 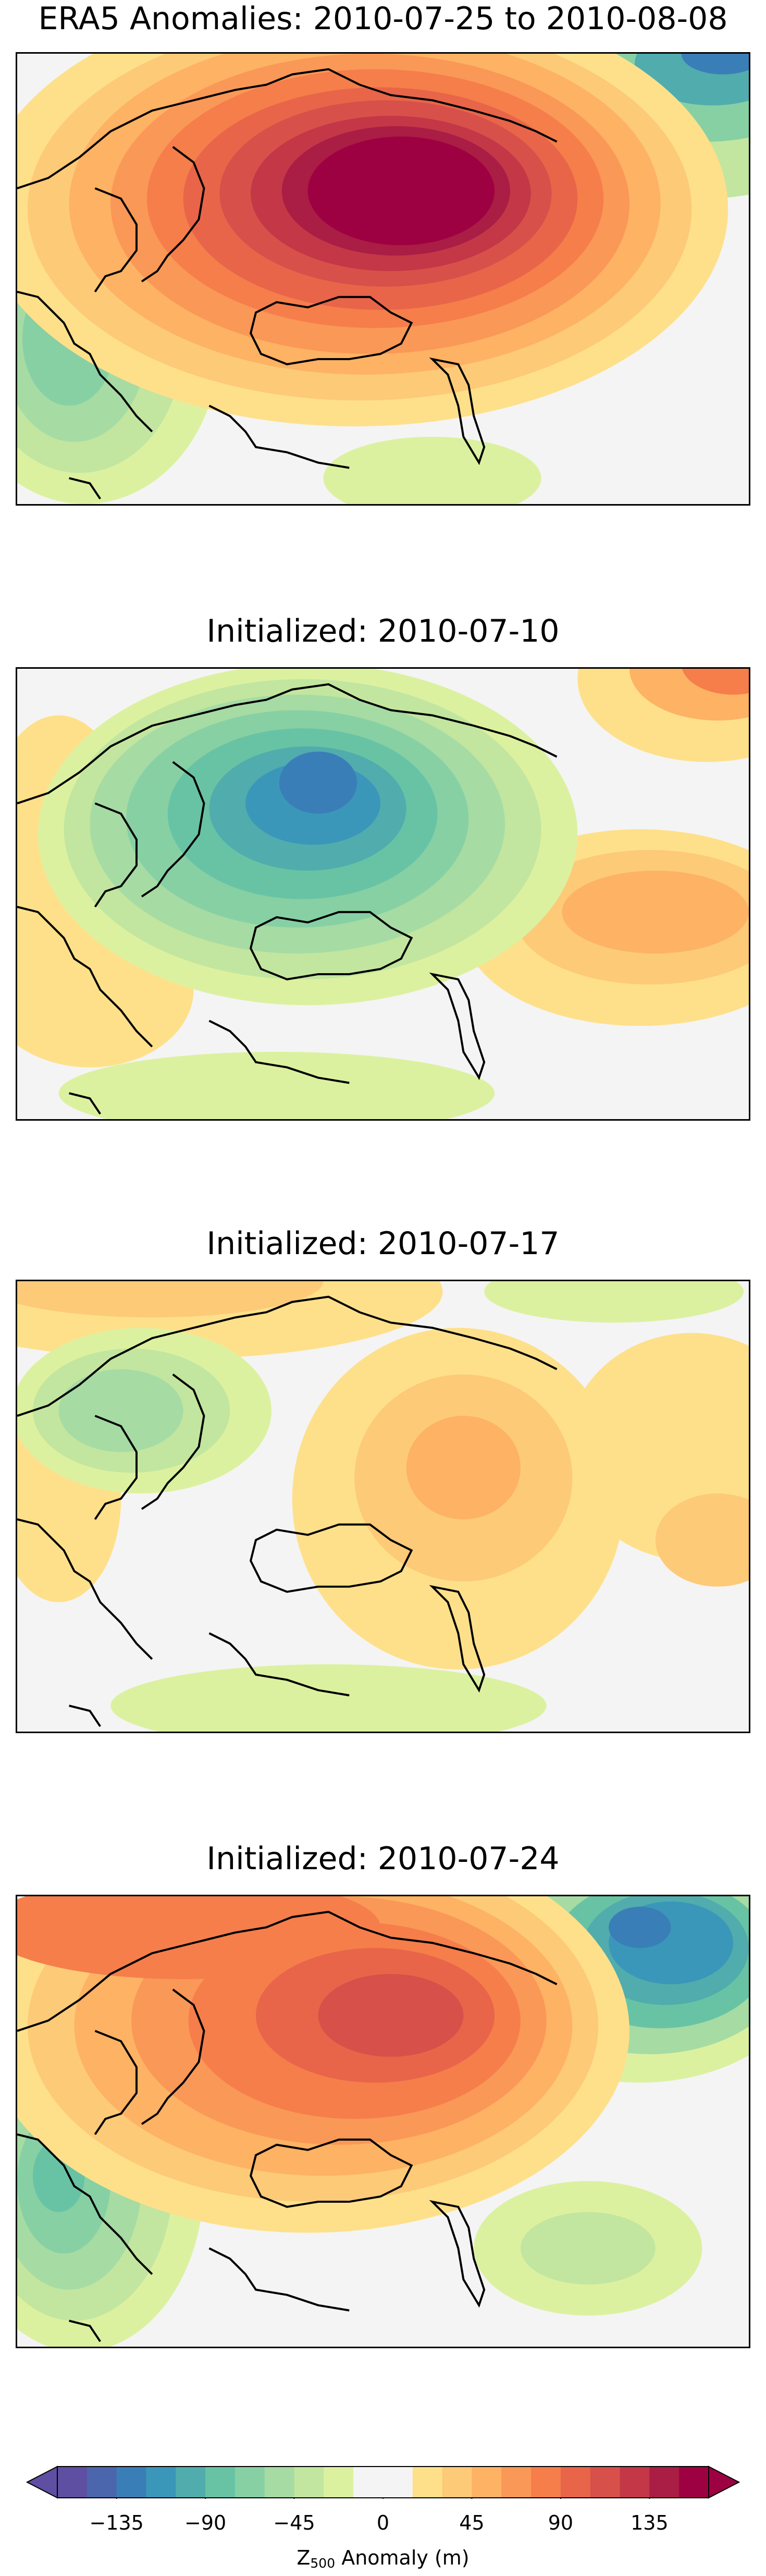 I want to click on colorbar-tick-label: 135, so click(x=650, y=2522).